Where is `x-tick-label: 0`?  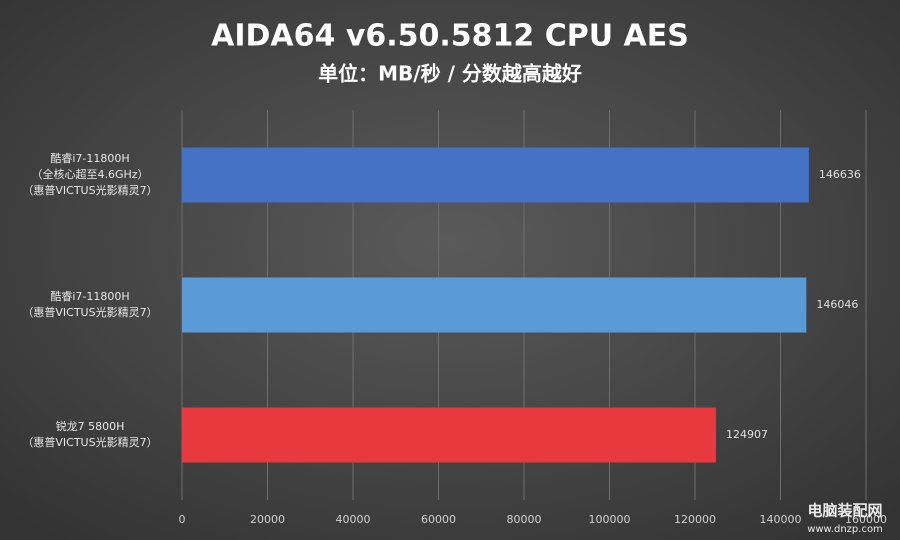
x-tick-label: 0 is located at coordinates (182, 519).